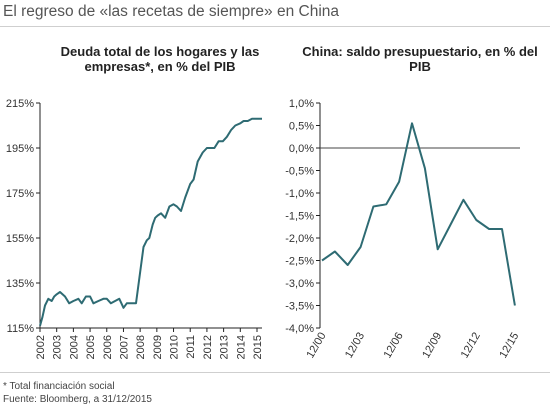  What do you see at coordinates (301, 104) in the screenshot?
I see `budget-y-tick-label: 1,0%` at bounding box center [301, 104].